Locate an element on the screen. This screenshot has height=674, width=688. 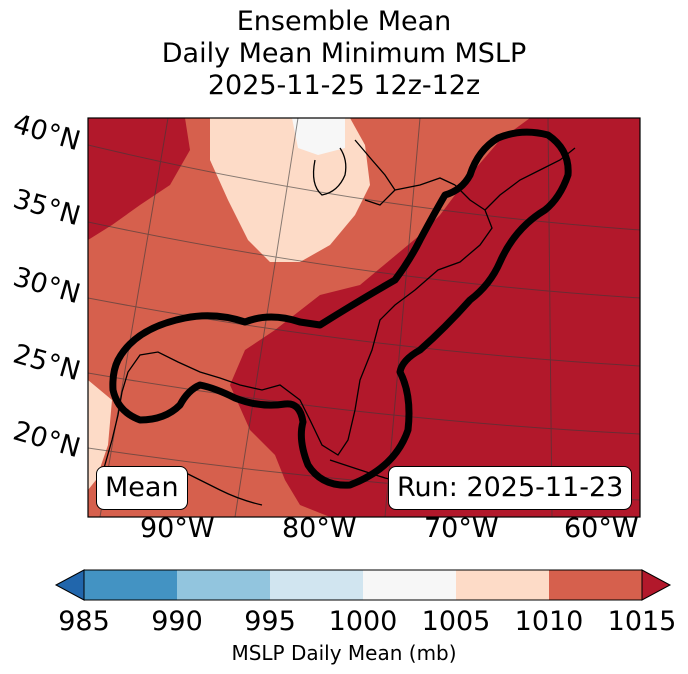
title-line-2: Daily Mean Minimum MSLP is located at coordinates (344, 53).